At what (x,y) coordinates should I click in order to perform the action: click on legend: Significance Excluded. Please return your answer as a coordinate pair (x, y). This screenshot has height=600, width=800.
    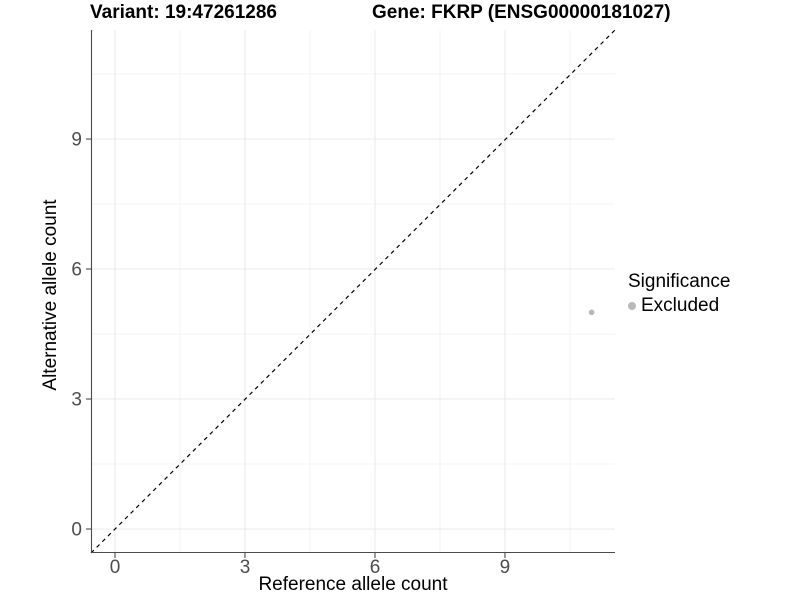
    Looking at the image, I should click on (679, 294).